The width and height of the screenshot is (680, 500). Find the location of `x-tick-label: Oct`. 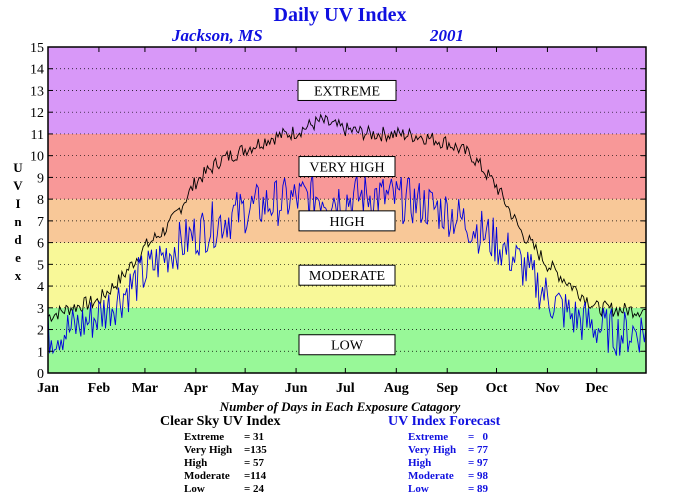

x-tick-label: Oct is located at coordinates (497, 388).